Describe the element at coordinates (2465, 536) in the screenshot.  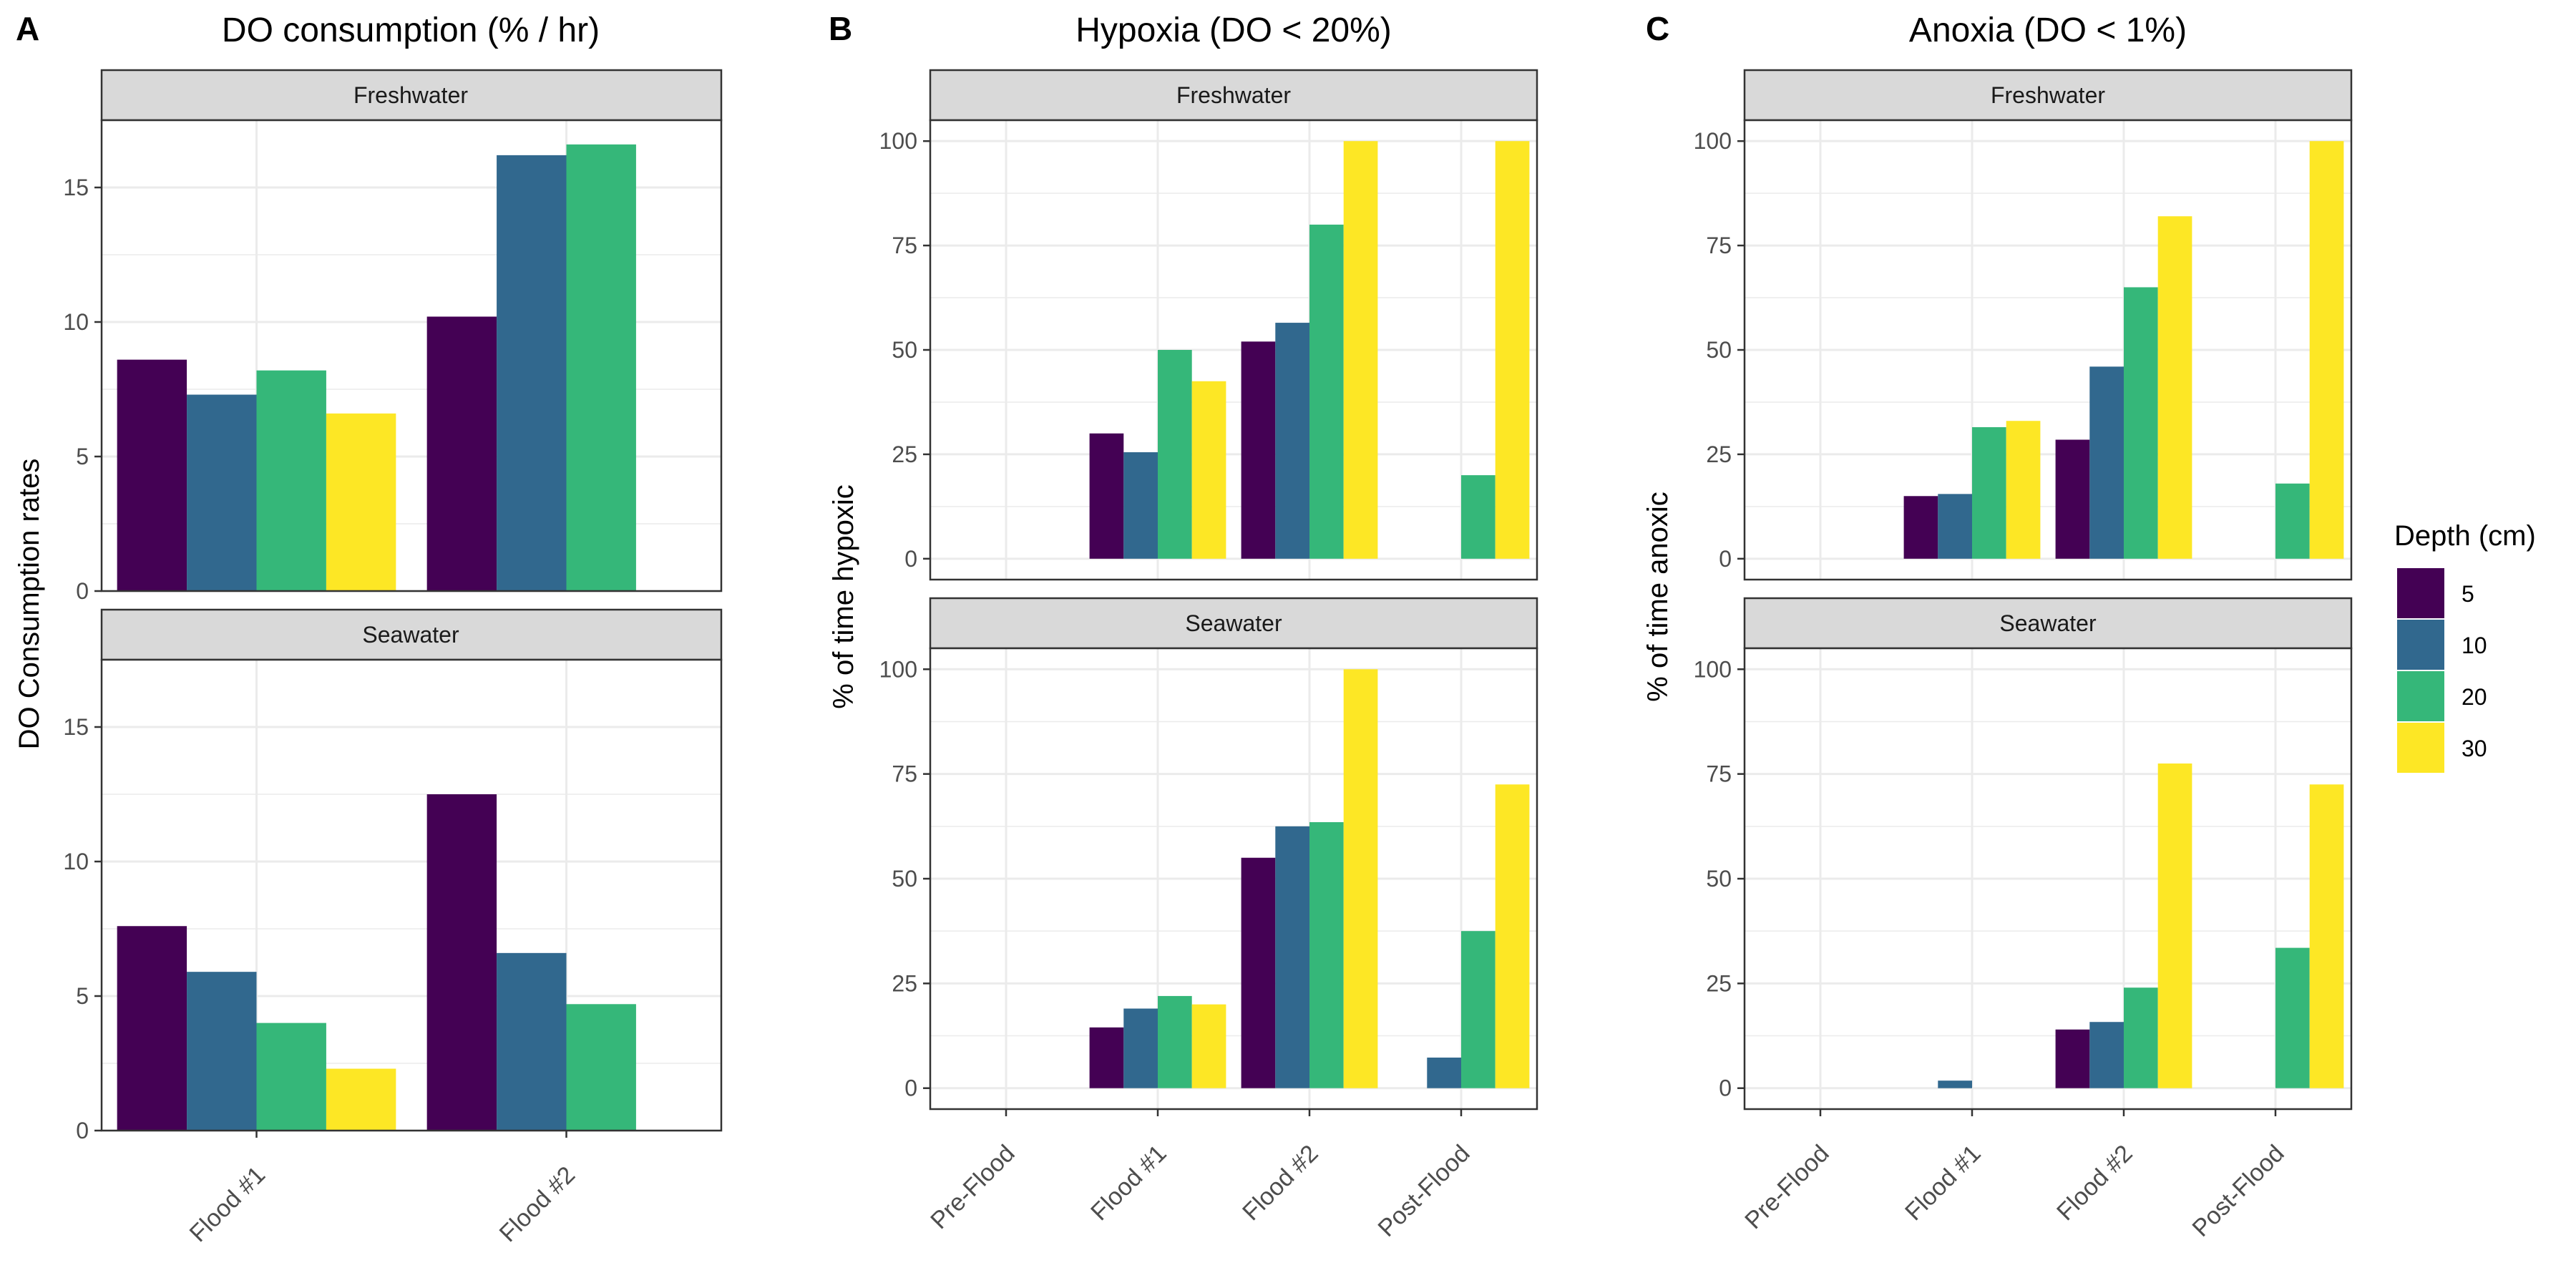
I see `legend-title: Depth (cm)` at that location.